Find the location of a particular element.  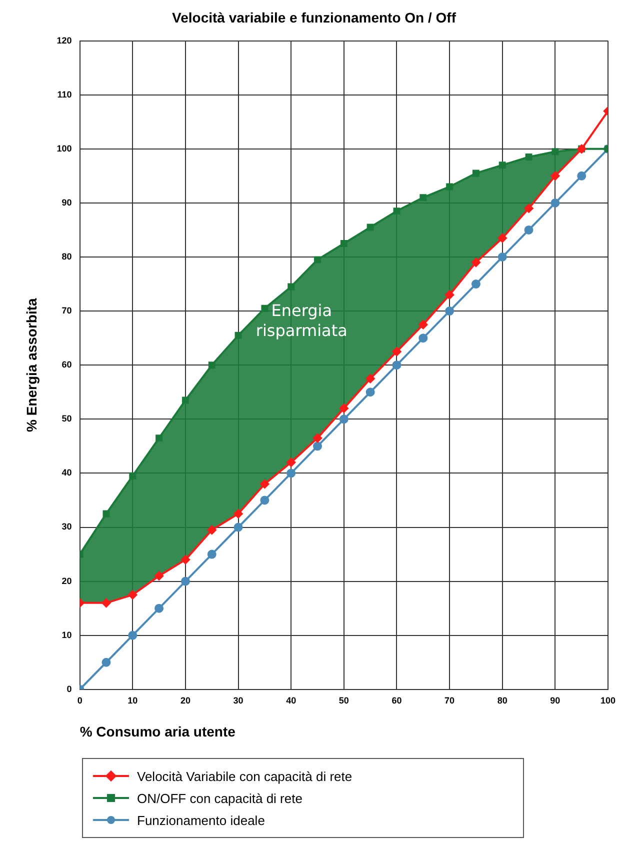

annotation: Energia risparmiata is located at coordinates (302, 320).